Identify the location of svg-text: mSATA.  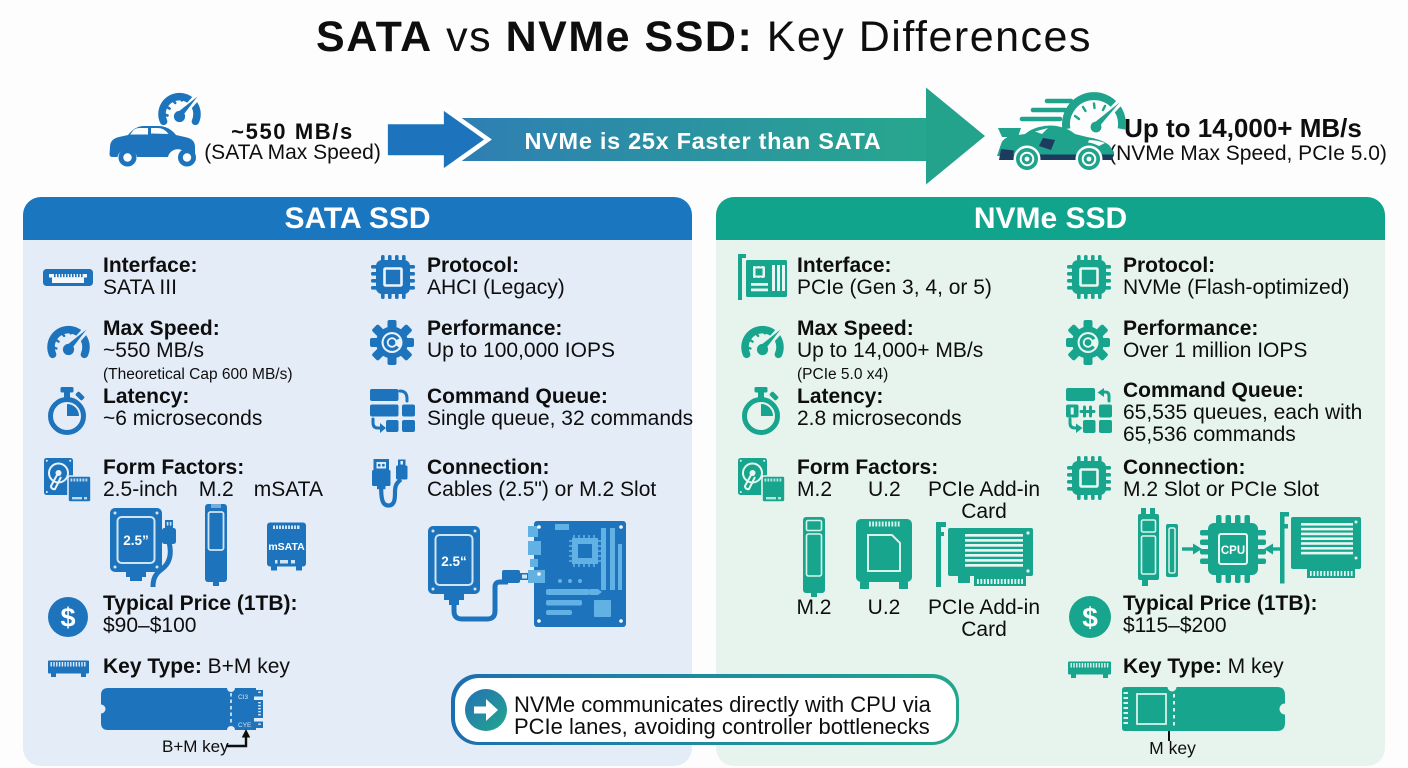
(286, 547).